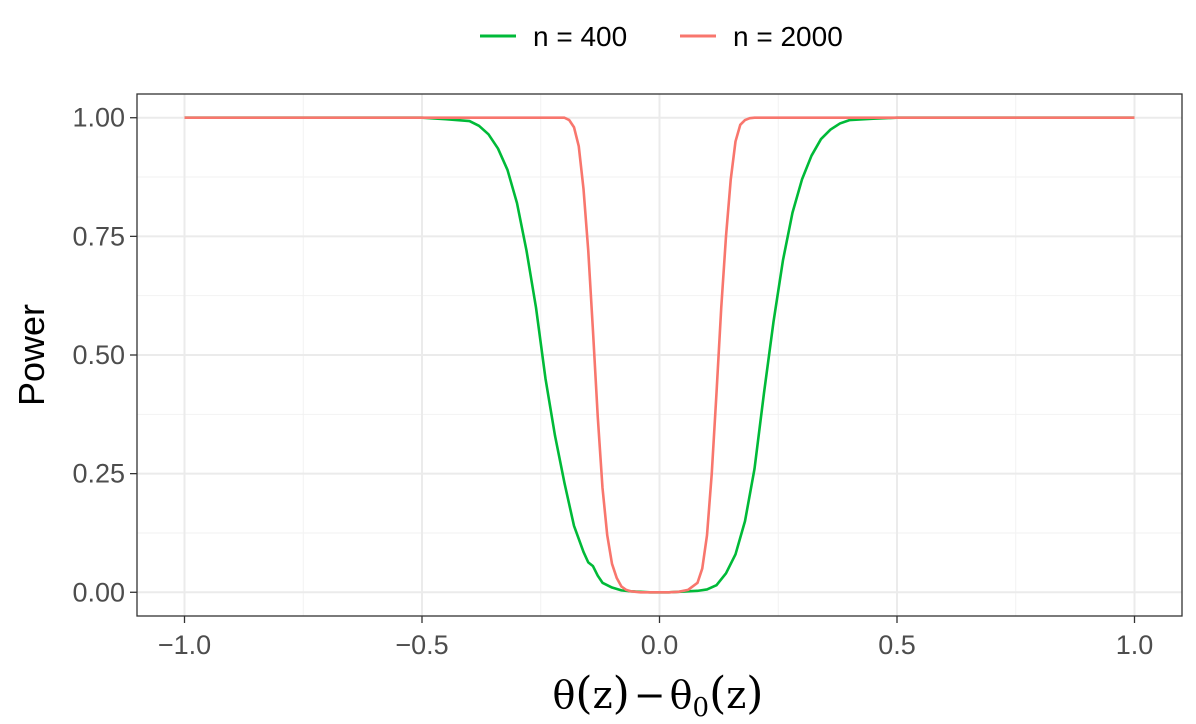  What do you see at coordinates (184, 645) in the screenshot?
I see `x-tick-label: −1.0` at bounding box center [184, 645].